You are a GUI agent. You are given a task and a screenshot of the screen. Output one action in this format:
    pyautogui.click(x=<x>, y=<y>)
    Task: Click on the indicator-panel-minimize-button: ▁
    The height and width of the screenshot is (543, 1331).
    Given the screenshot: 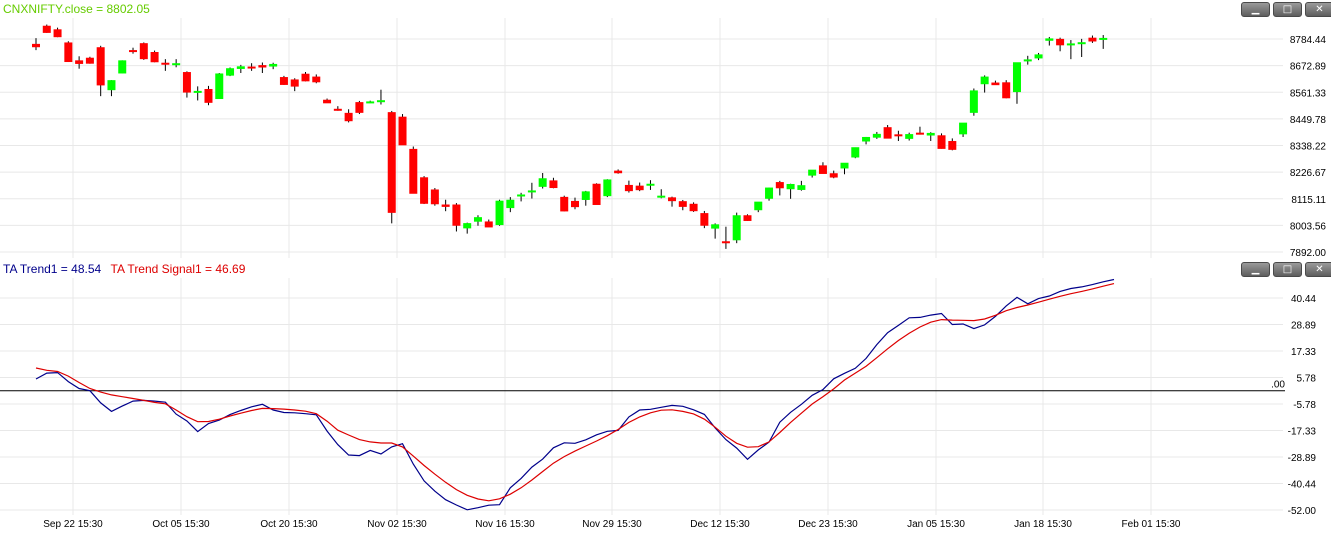 What is the action you would take?
    pyautogui.click(x=1255, y=269)
    